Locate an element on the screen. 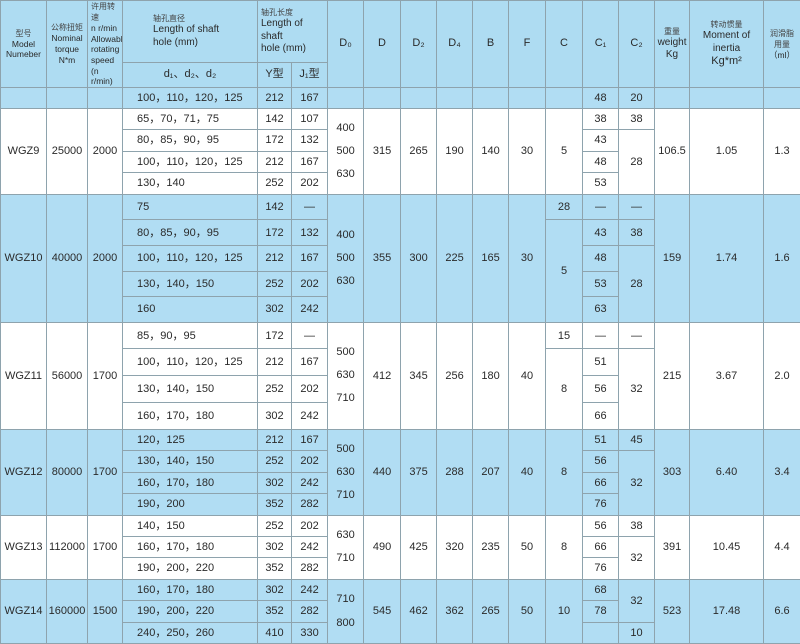 This screenshot has height=644, width=800. weight-cell: 303 is located at coordinates (672, 472).